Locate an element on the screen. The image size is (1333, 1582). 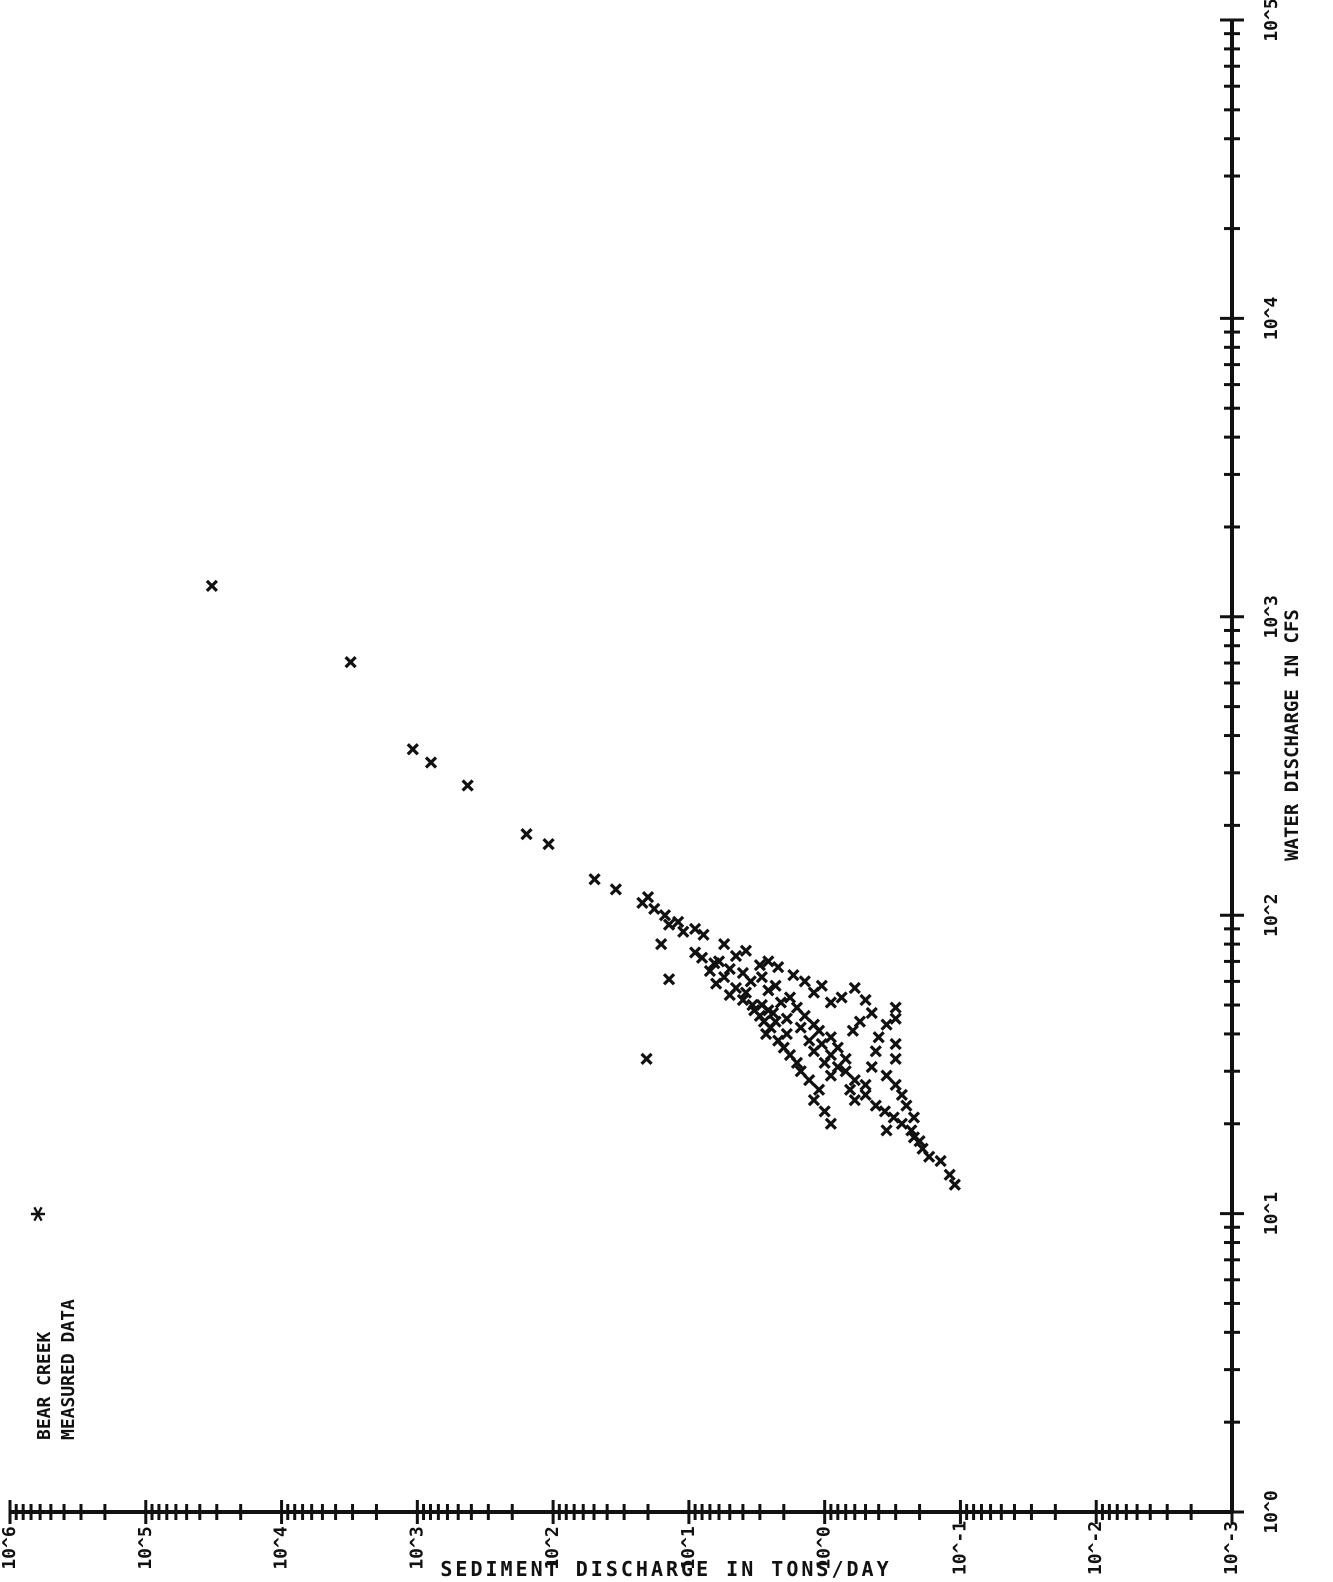
y-tick-label: 10^5 is located at coordinates (145, 1547).